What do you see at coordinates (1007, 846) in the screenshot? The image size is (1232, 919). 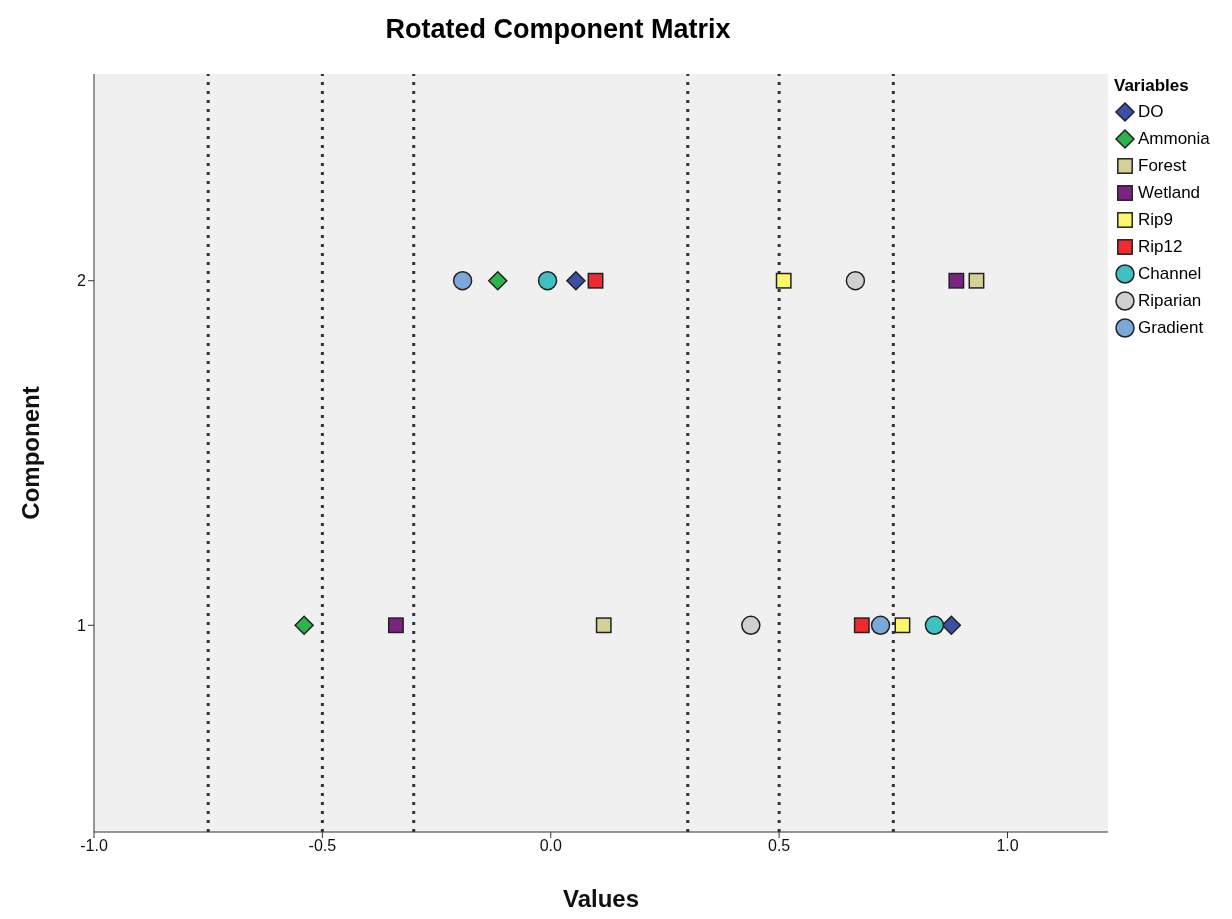 I see `x-tick-label: 1.0` at bounding box center [1007, 846].